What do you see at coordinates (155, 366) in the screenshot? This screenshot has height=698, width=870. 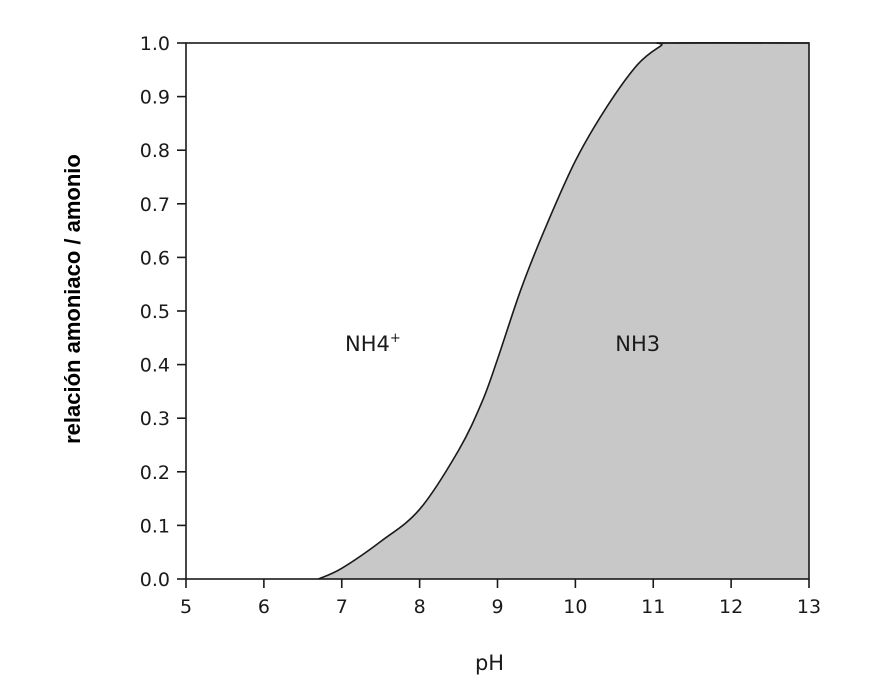 I see `y-tick-label: 0.4` at bounding box center [155, 366].